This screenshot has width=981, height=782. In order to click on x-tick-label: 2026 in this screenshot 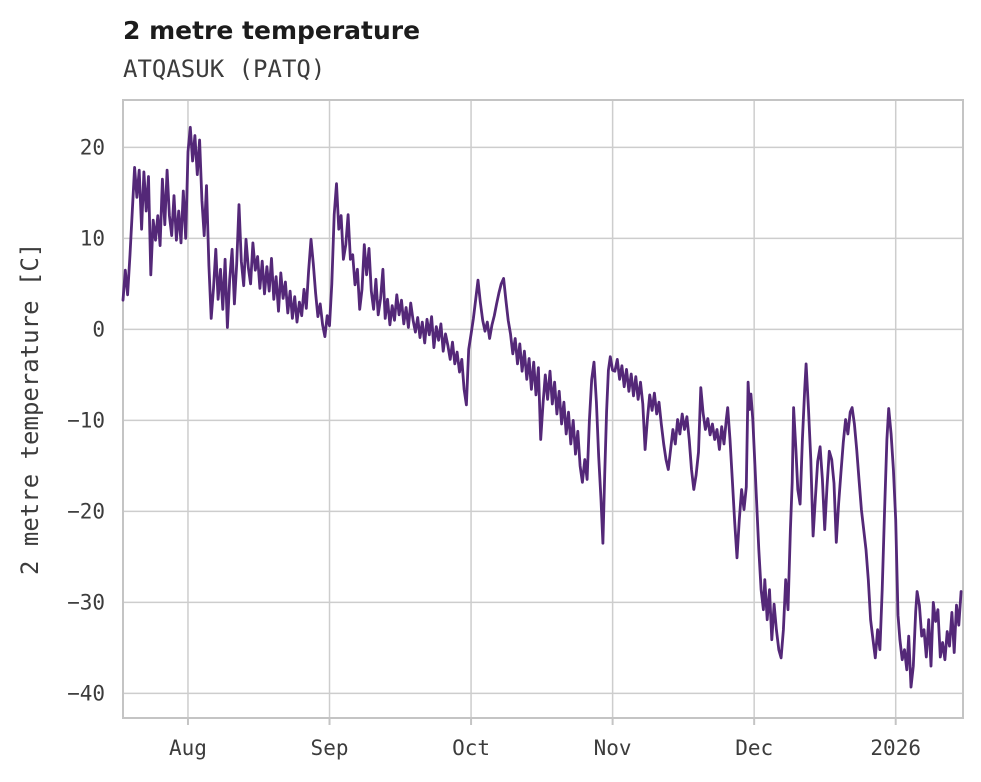, I will do `click(895, 748)`.